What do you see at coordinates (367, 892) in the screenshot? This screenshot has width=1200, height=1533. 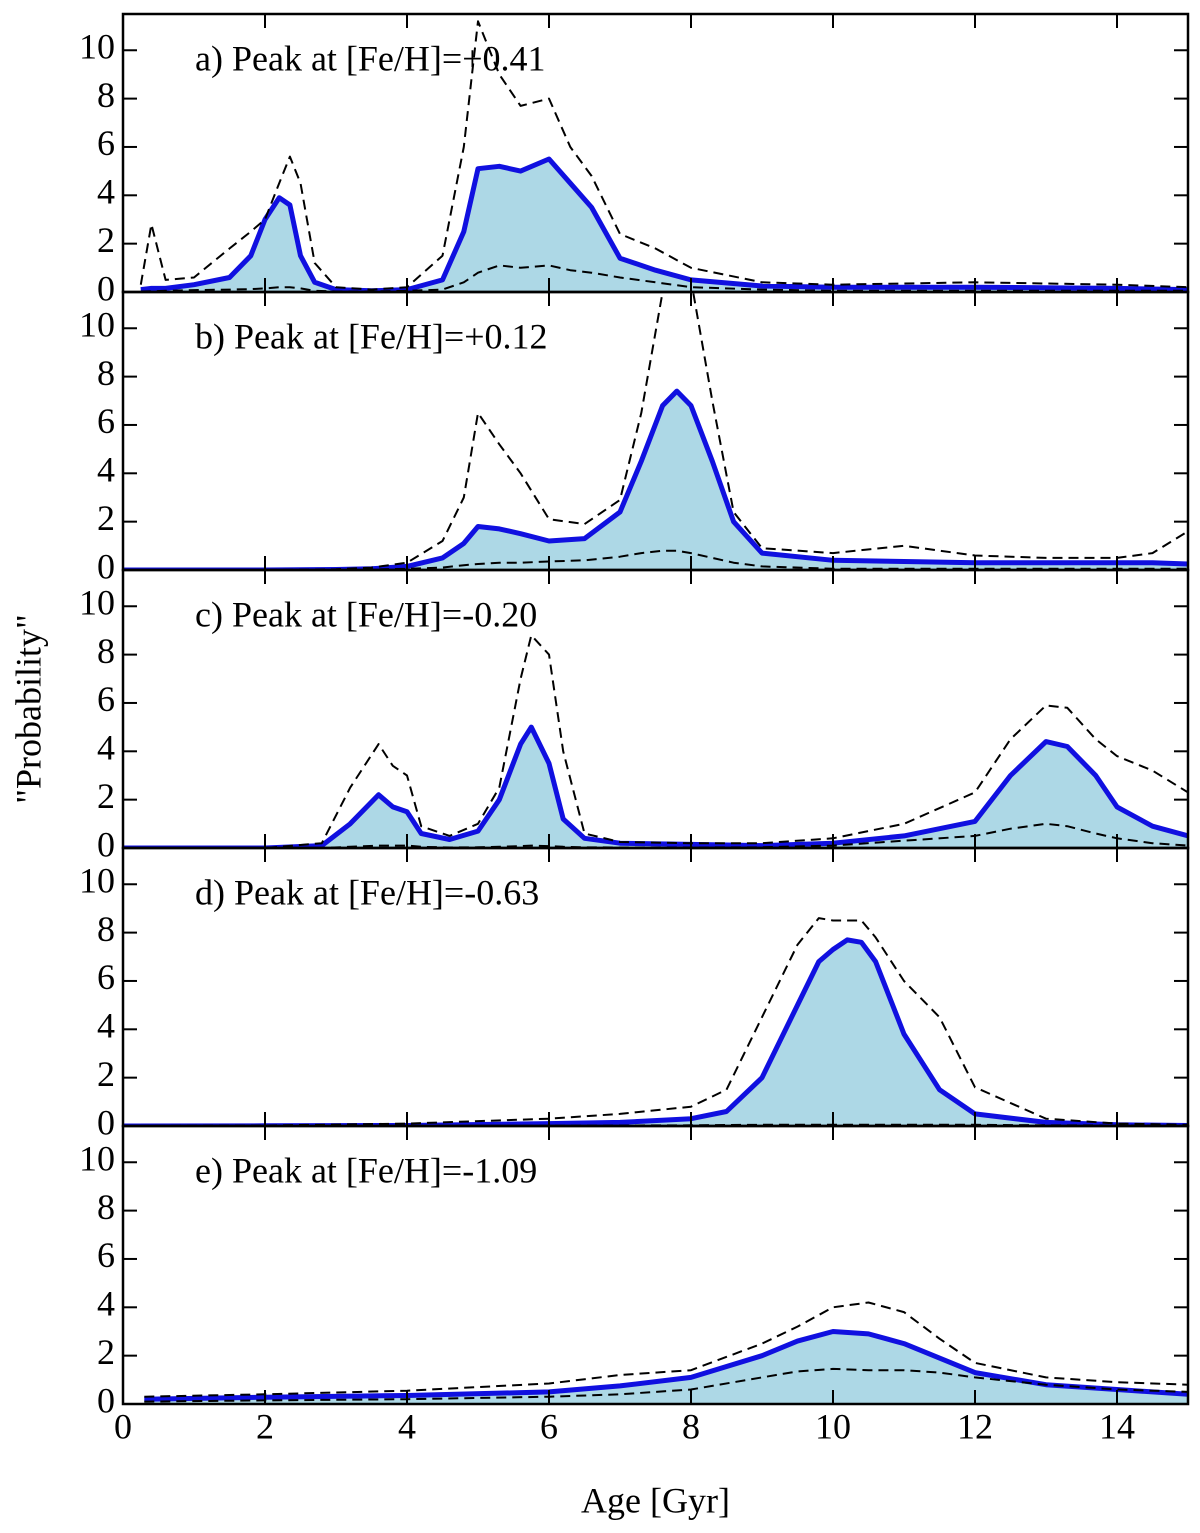 I see `annotation: d) Peak at [Fe/H]=-0.63` at bounding box center [367, 892].